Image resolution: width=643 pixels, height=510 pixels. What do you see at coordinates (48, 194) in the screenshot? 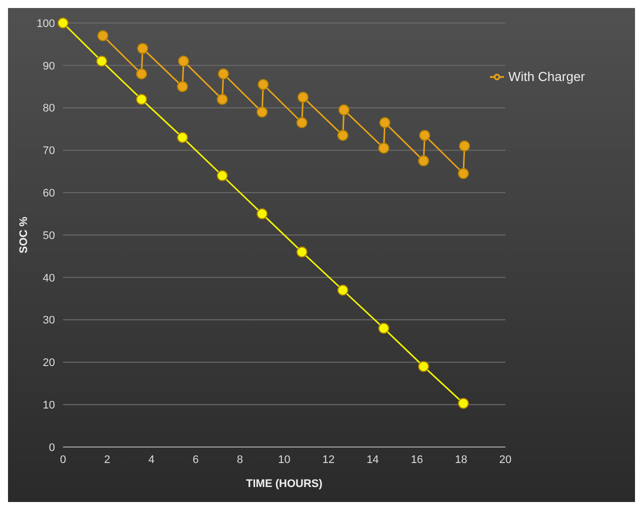
I see `y-tick-label: 60` at bounding box center [48, 194].